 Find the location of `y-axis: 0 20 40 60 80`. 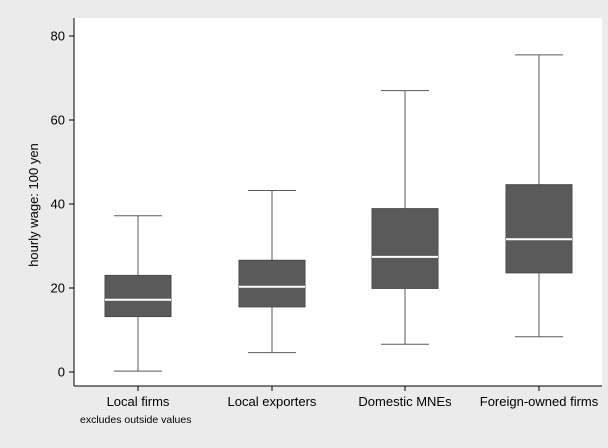

y-axis: 0 20 40 60 80 is located at coordinates (63, 202).